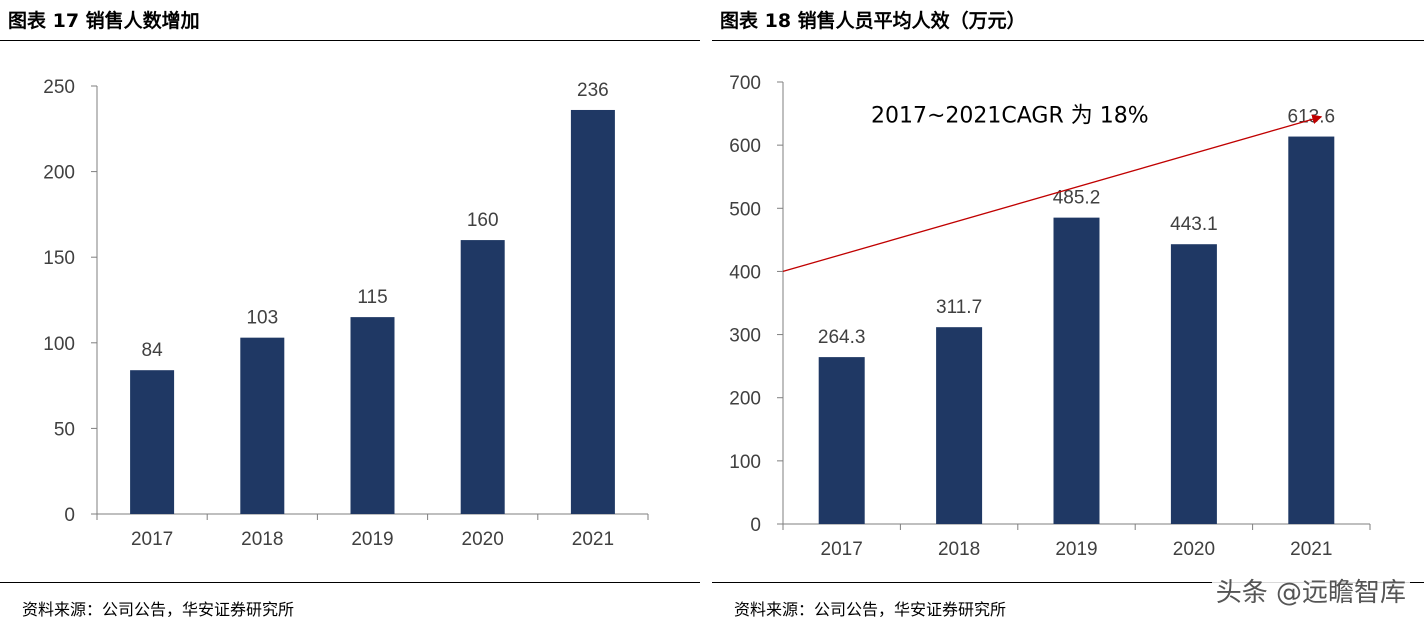 Image resolution: width=1424 pixels, height=629 pixels. I want to click on cagr-annotation: 2017~2021CAGR 为 18%, so click(1010, 115).